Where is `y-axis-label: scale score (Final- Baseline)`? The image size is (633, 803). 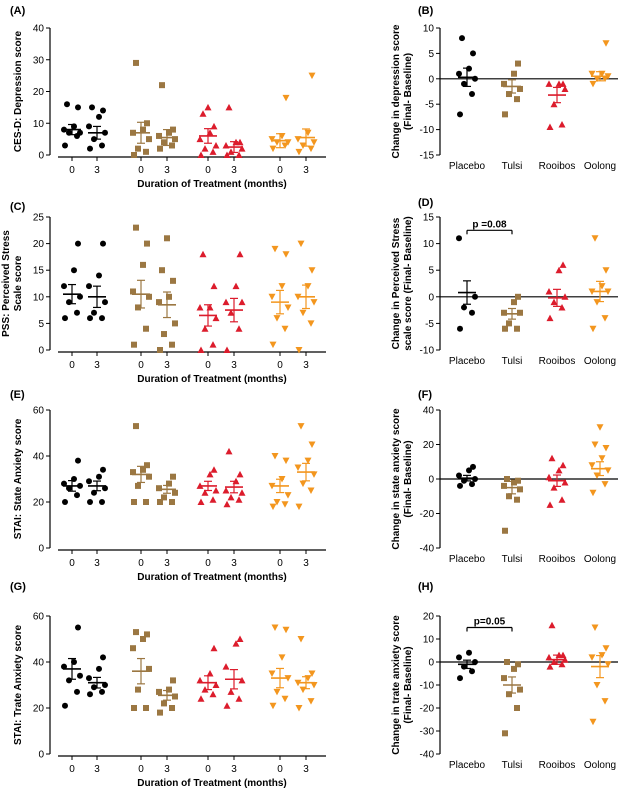
y-axis-label: scale score (Final- Baseline) is located at coordinates (408, 283).